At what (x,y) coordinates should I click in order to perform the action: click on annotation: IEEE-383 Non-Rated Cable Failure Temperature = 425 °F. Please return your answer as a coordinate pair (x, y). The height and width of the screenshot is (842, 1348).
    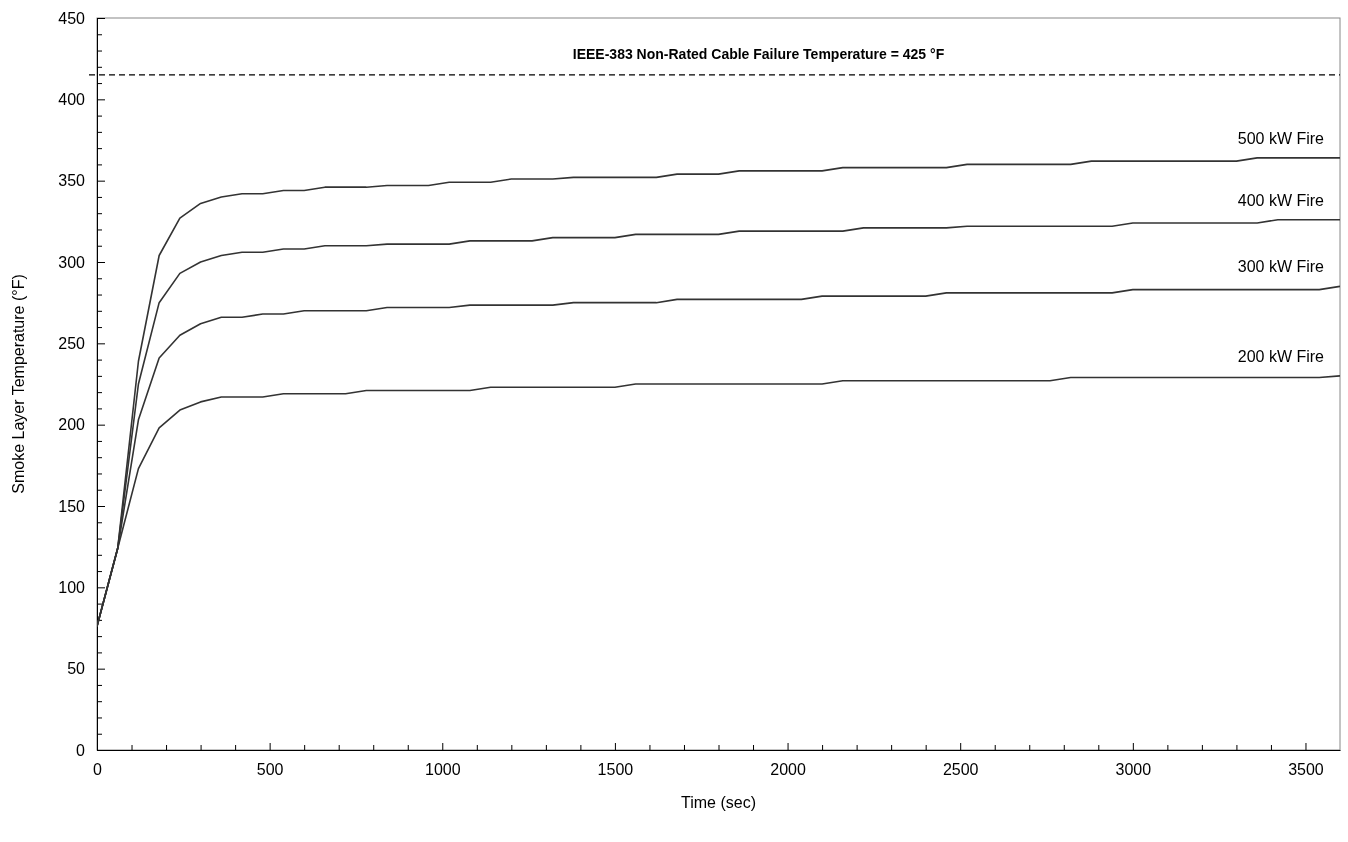
    Looking at the image, I should click on (758, 54).